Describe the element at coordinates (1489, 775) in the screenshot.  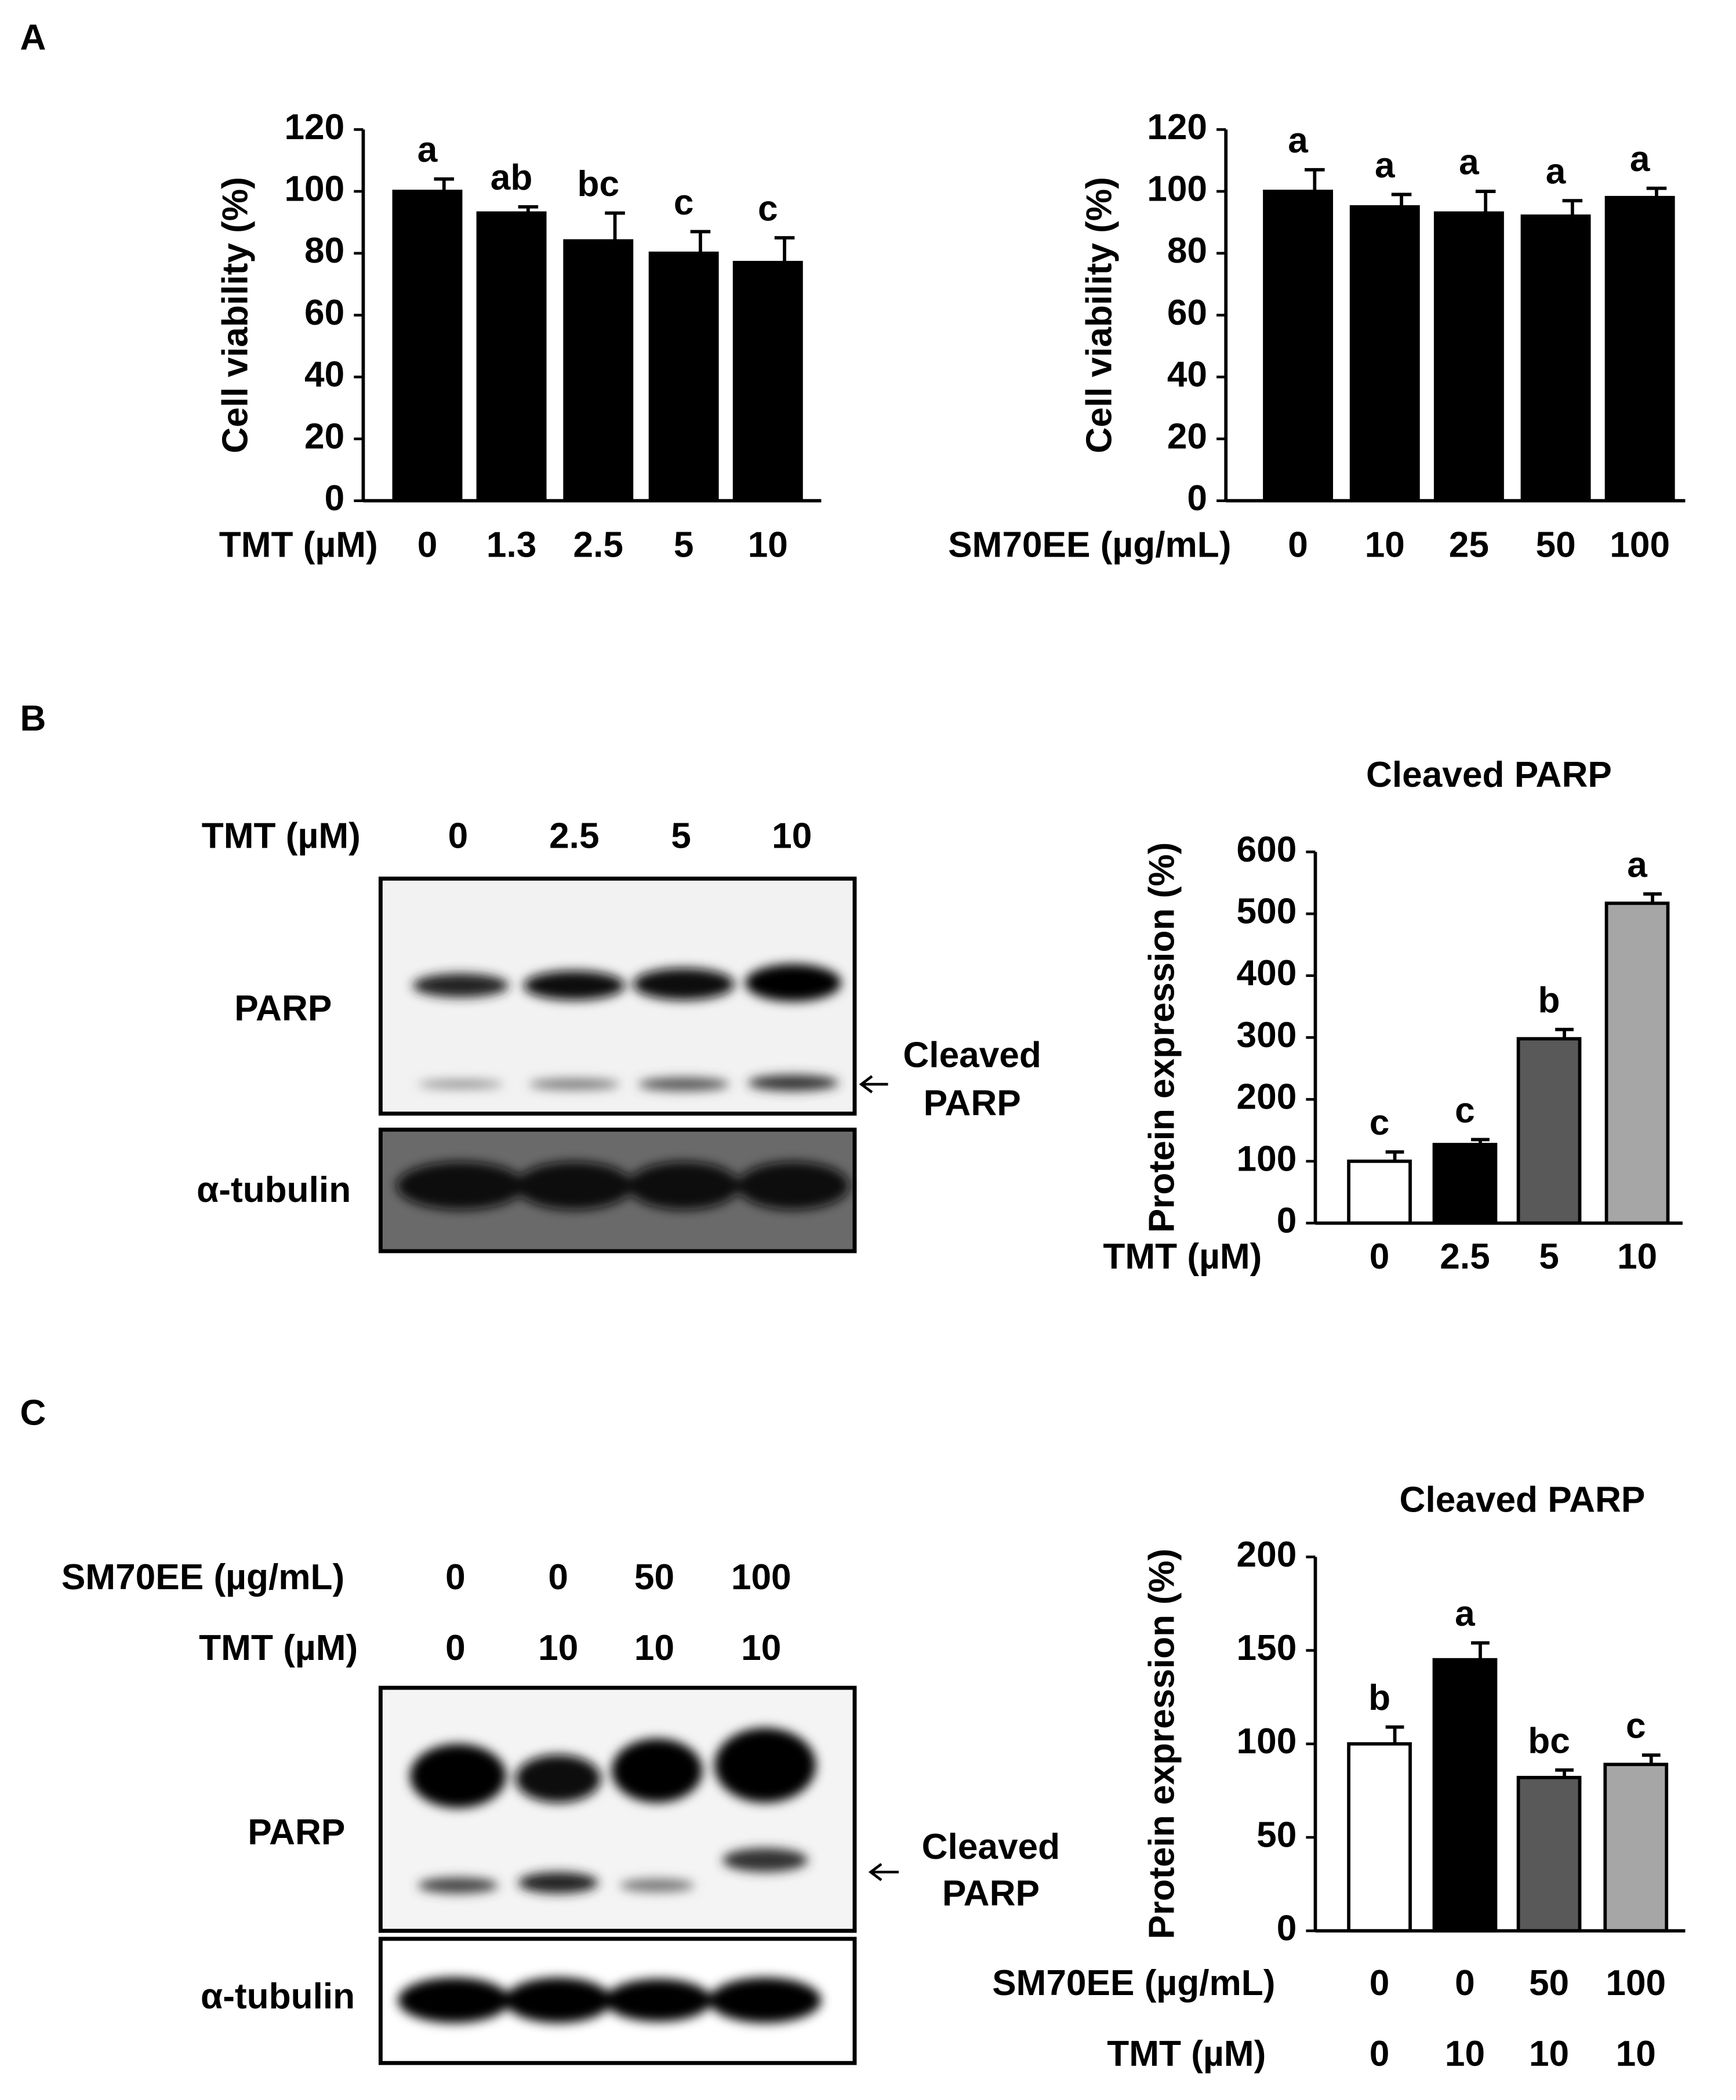
I see `chart-title: Cleaved PARP` at that location.